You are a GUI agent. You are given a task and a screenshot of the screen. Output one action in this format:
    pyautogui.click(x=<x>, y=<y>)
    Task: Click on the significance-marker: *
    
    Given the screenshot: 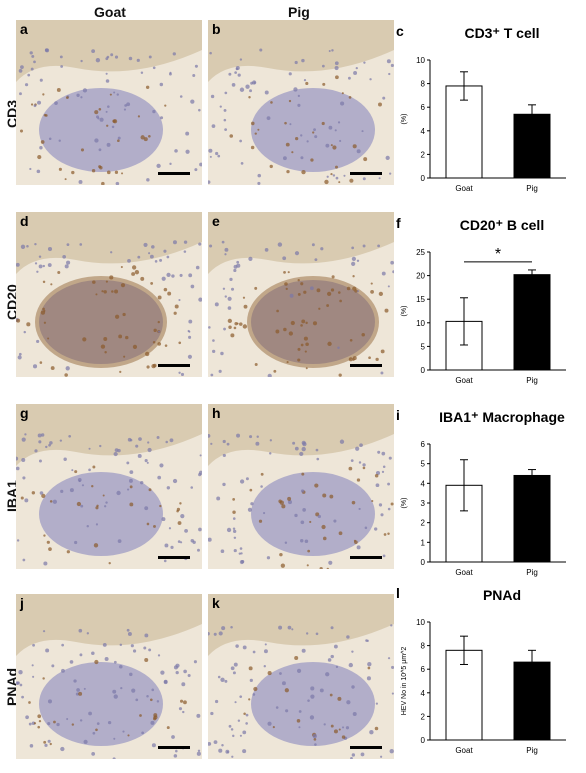 What is the action you would take?
    pyautogui.click(x=498, y=254)
    